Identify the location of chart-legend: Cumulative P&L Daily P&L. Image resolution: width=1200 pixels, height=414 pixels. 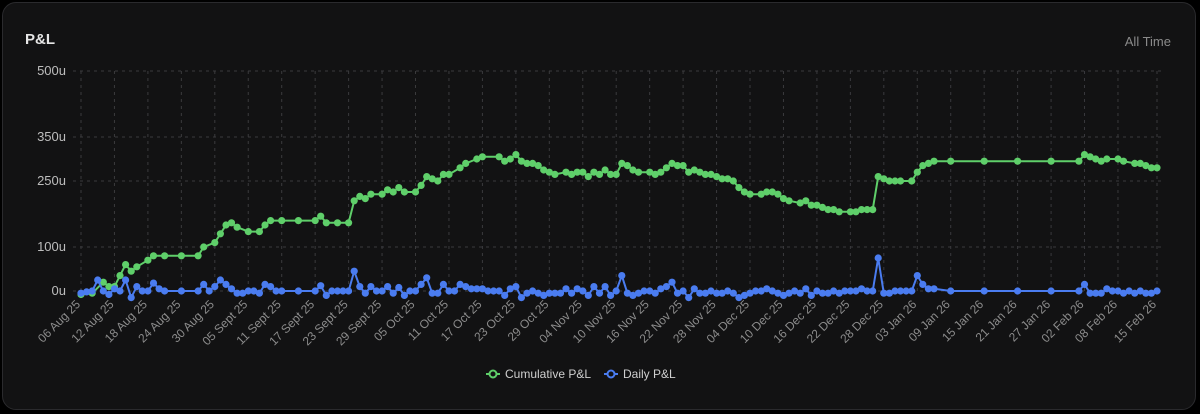
(581, 374).